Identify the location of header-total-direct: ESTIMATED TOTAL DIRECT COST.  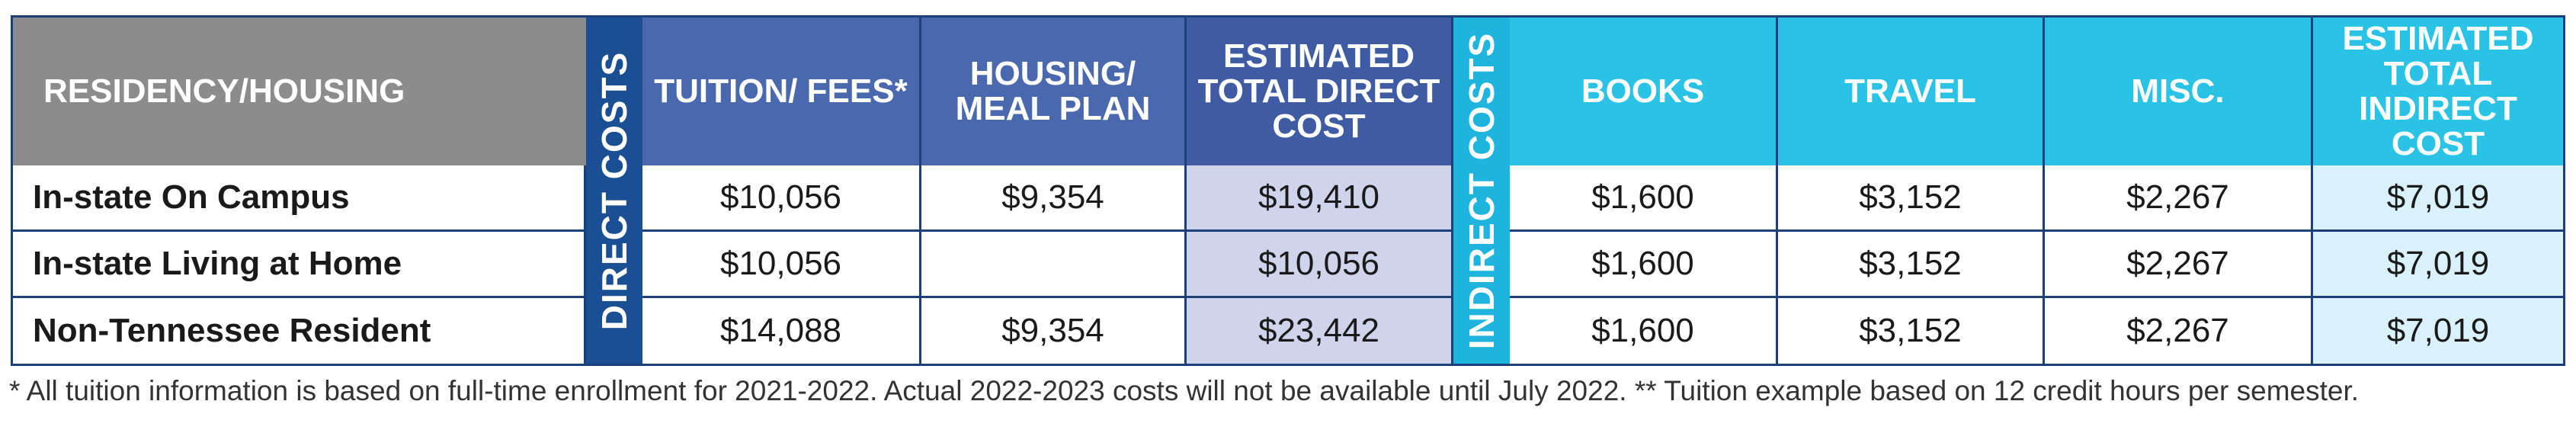
(1320, 92).